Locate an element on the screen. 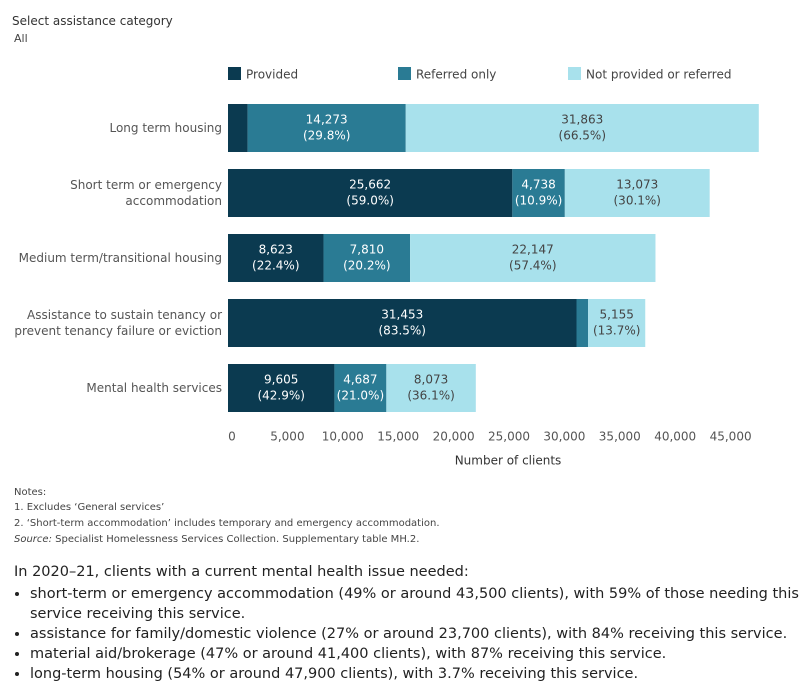 Image resolution: width=800 pixels, height=700 pixels. x-tick-label: 0 is located at coordinates (232, 437).